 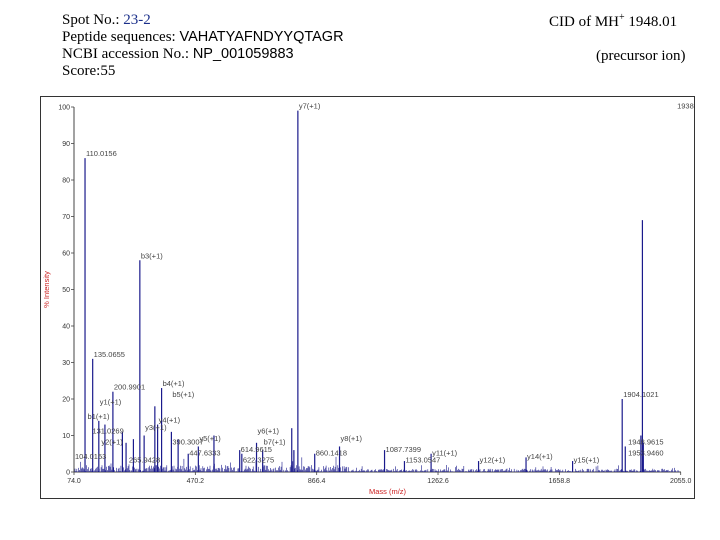 I want to click on x-tick-label: 2055.0, so click(x=681, y=481).